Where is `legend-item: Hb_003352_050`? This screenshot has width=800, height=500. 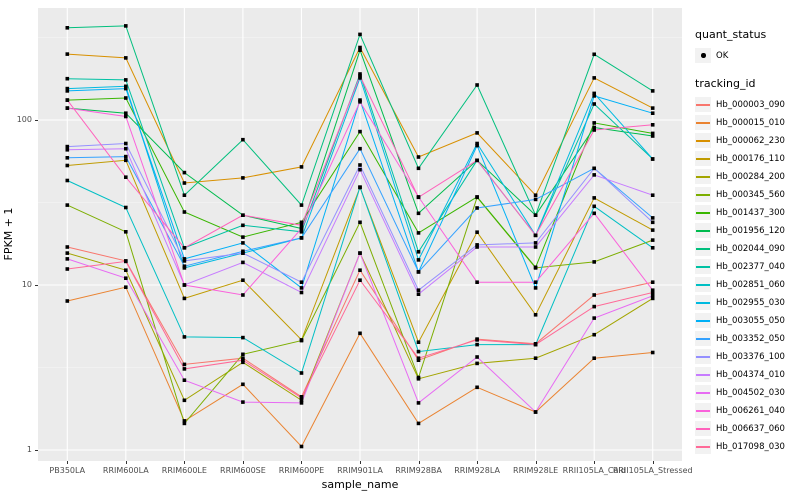 legend-item: Hb_003352_050 is located at coordinates (747, 338).